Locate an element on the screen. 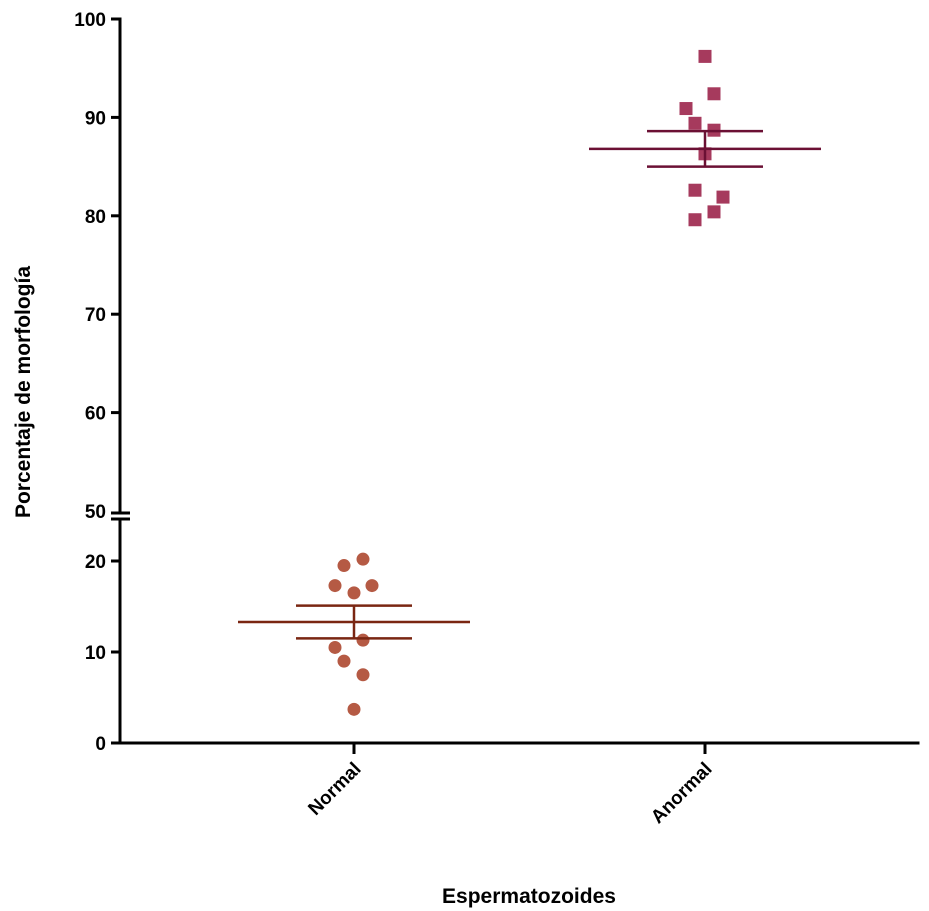 The image size is (929, 911). y-axis-title: Porcentaje de morfología is located at coordinates (23, 392).